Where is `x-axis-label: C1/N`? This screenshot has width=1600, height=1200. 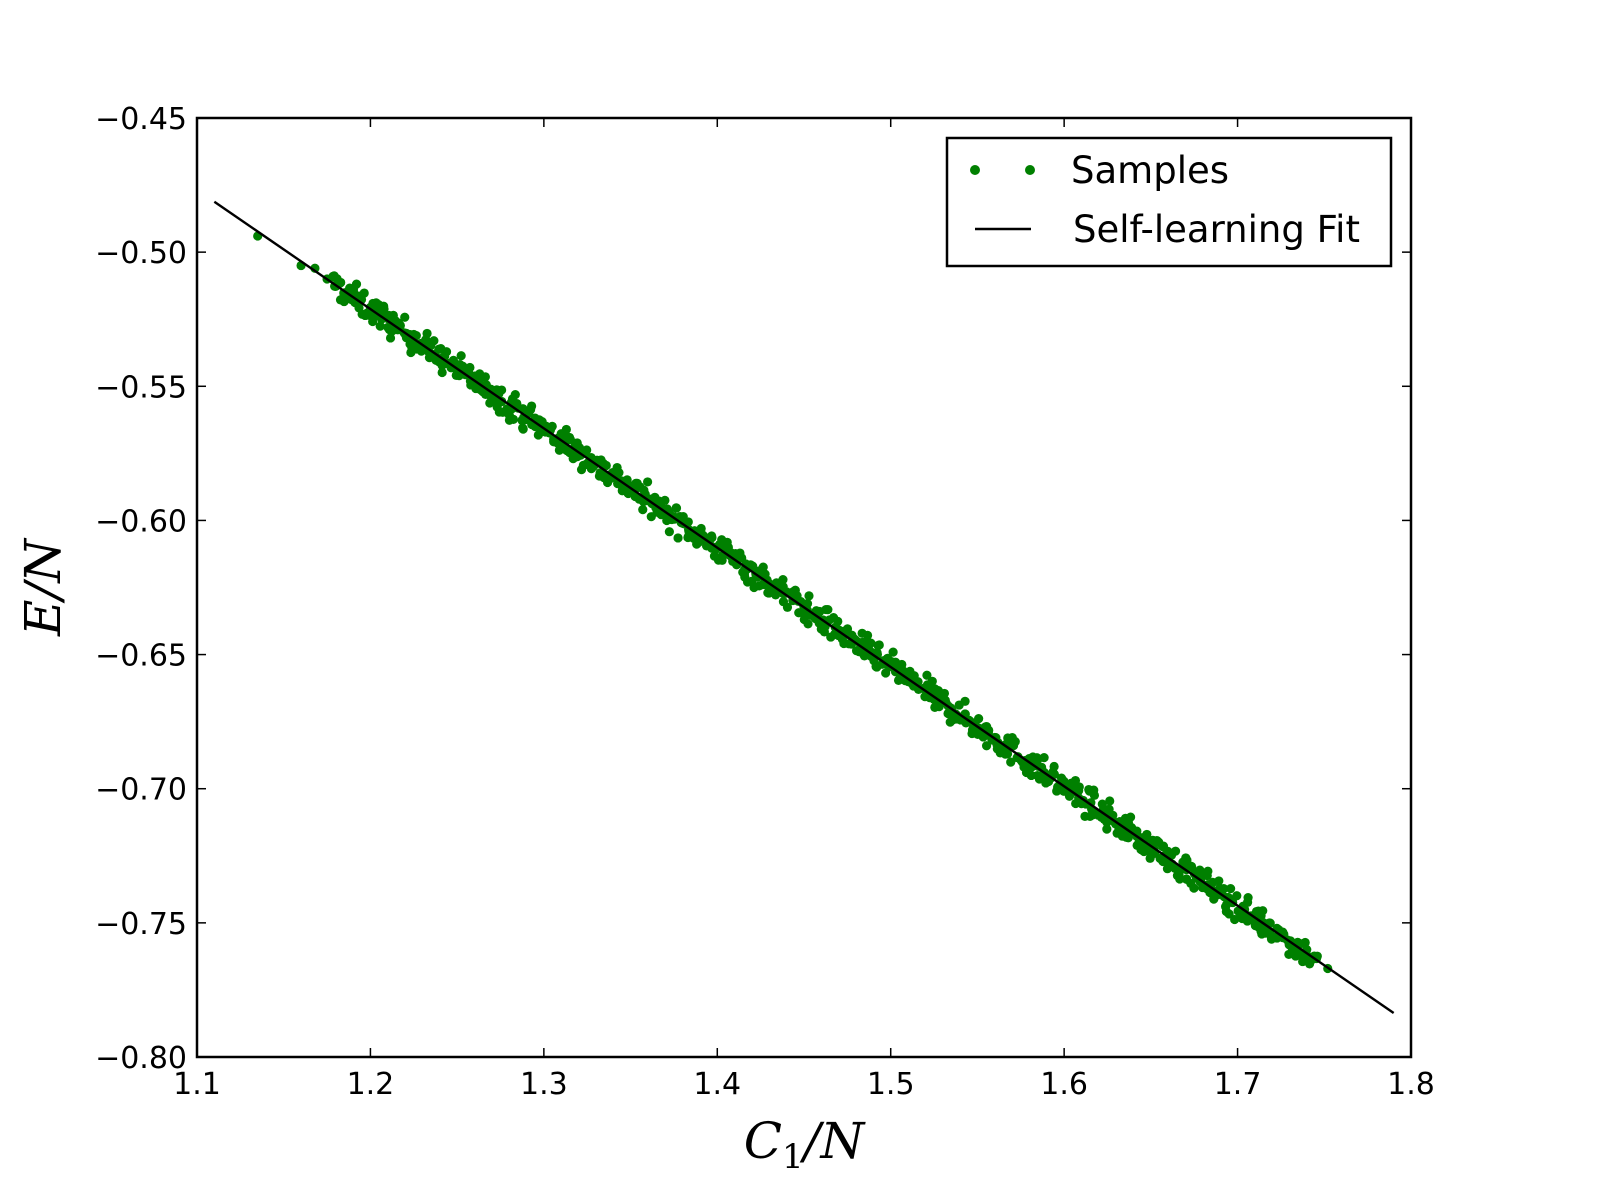 x-axis-label: C1/N is located at coordinates (805, 1144).